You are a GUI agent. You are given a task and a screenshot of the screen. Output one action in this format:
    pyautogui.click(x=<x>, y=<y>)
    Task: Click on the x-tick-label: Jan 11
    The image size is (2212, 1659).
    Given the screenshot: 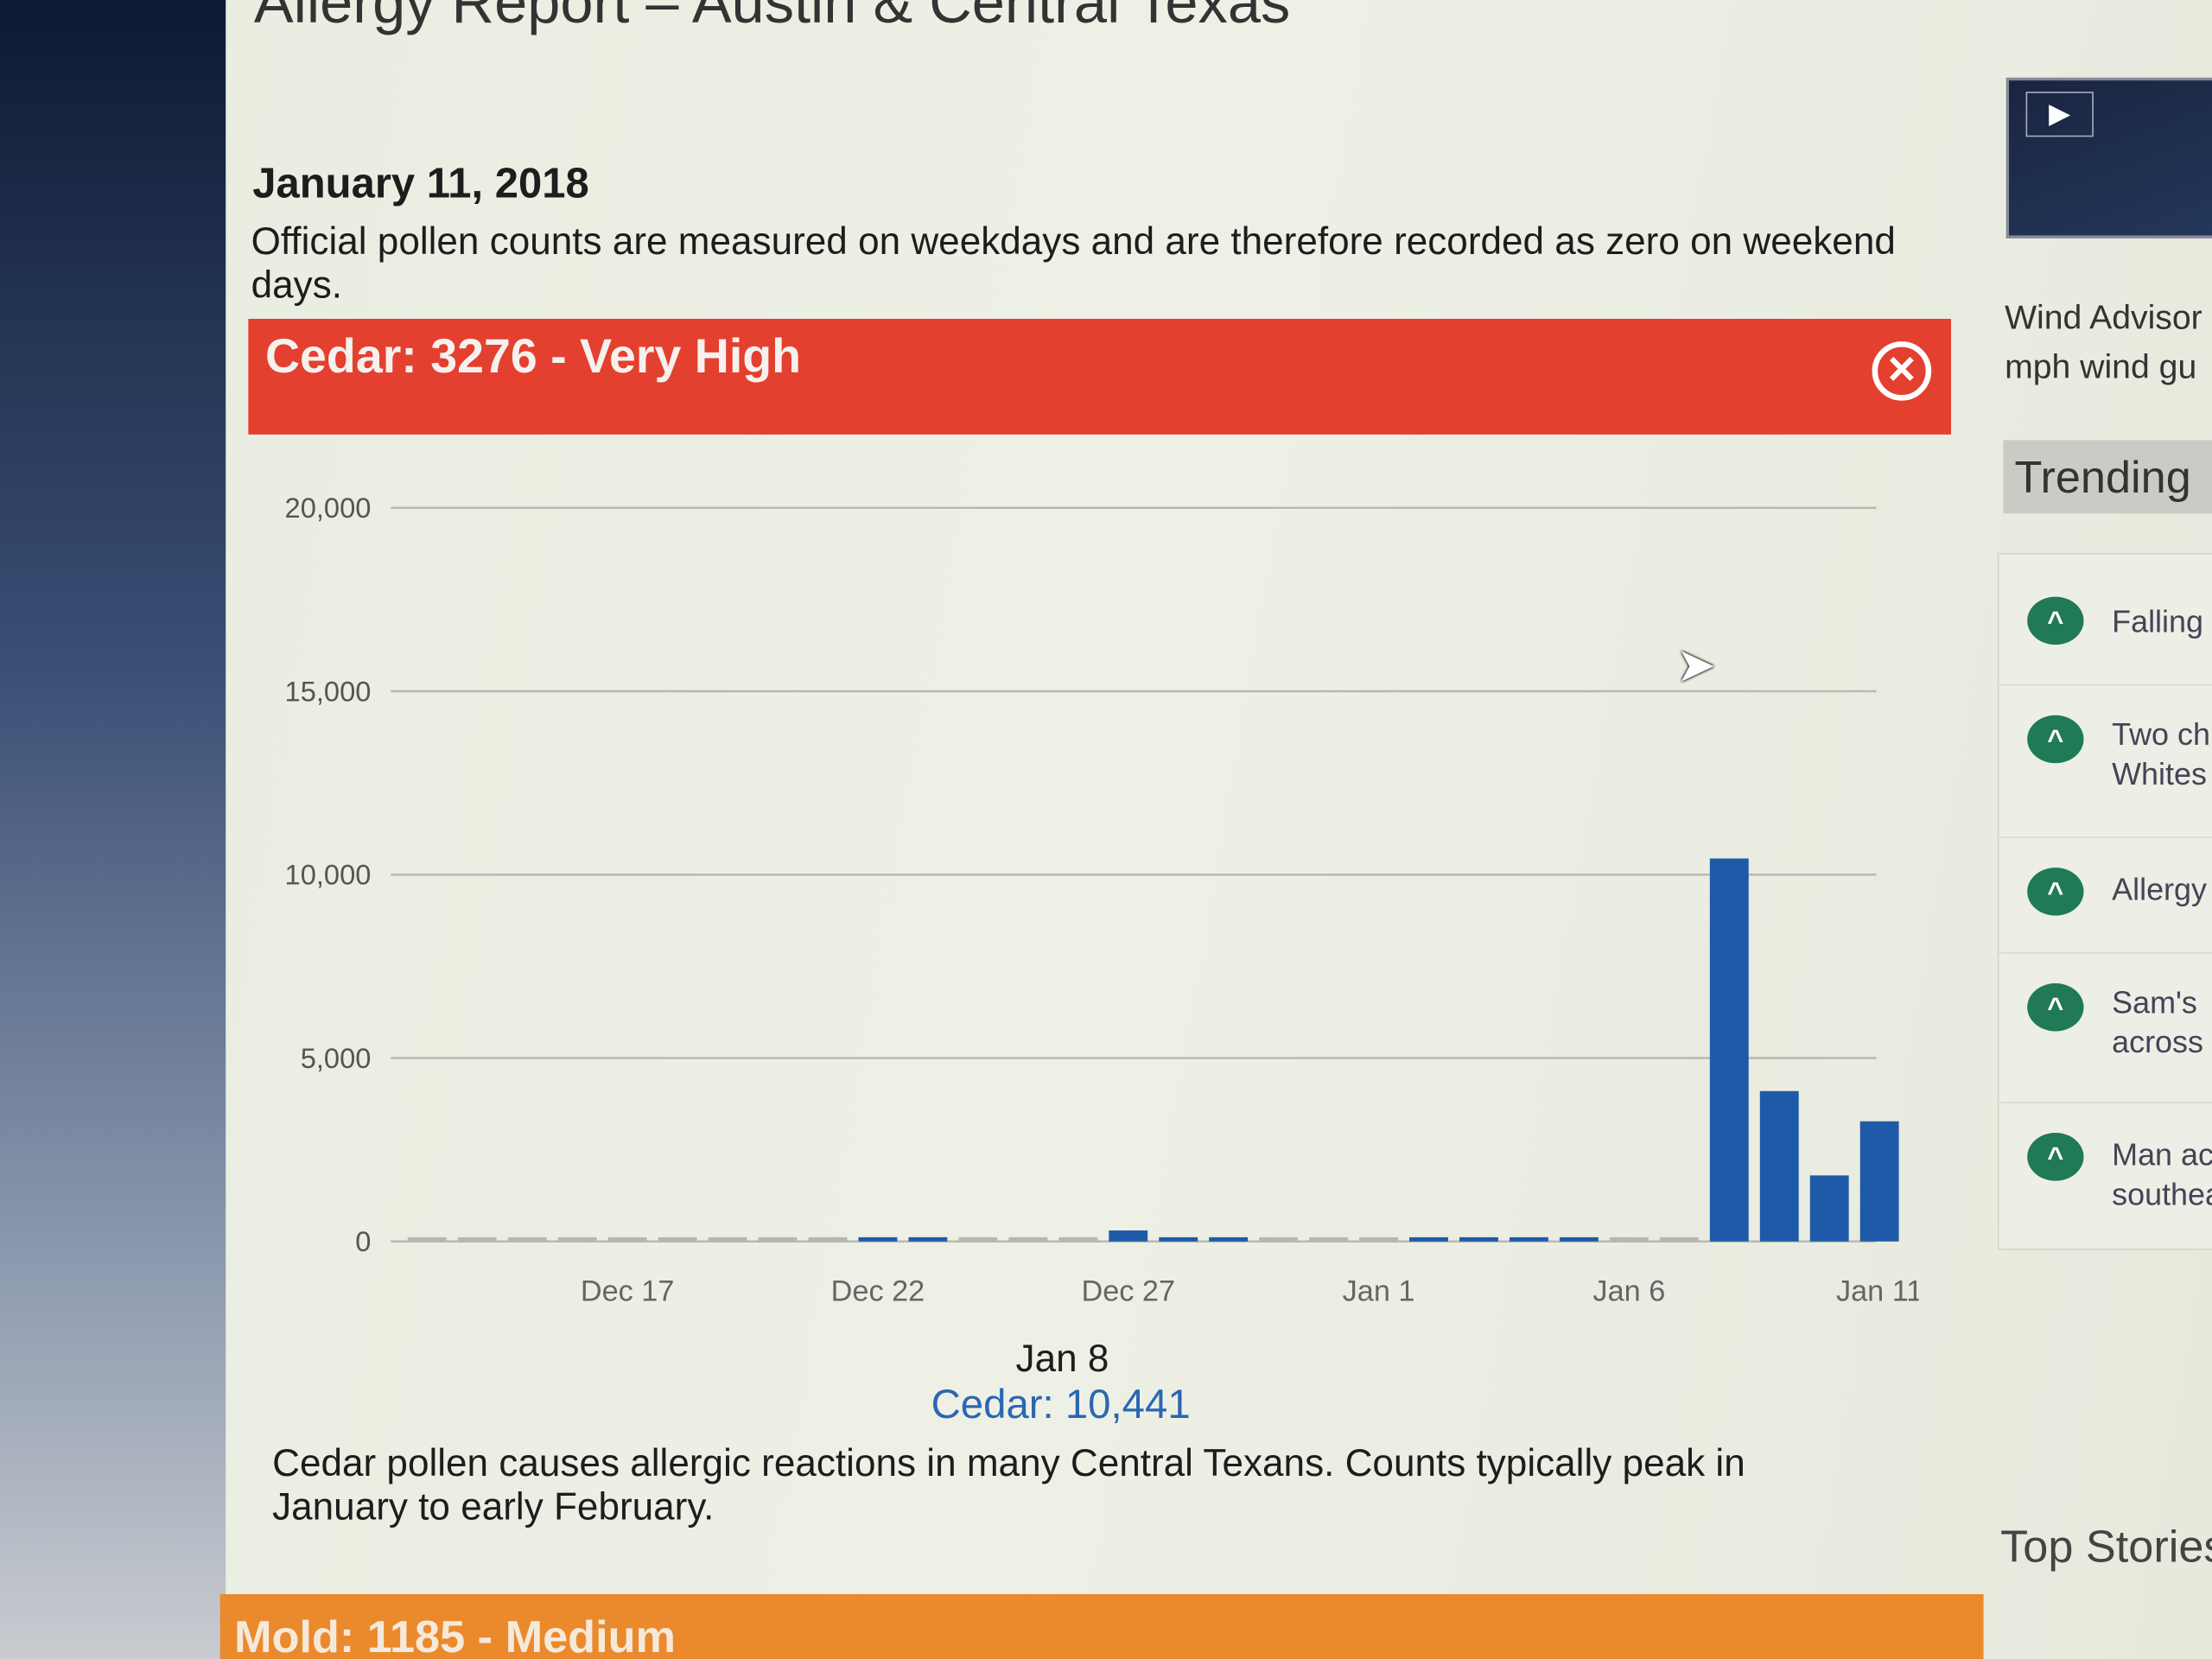 What is the action you would take?
    pyautogui.click(x=1877, y=1290)
    